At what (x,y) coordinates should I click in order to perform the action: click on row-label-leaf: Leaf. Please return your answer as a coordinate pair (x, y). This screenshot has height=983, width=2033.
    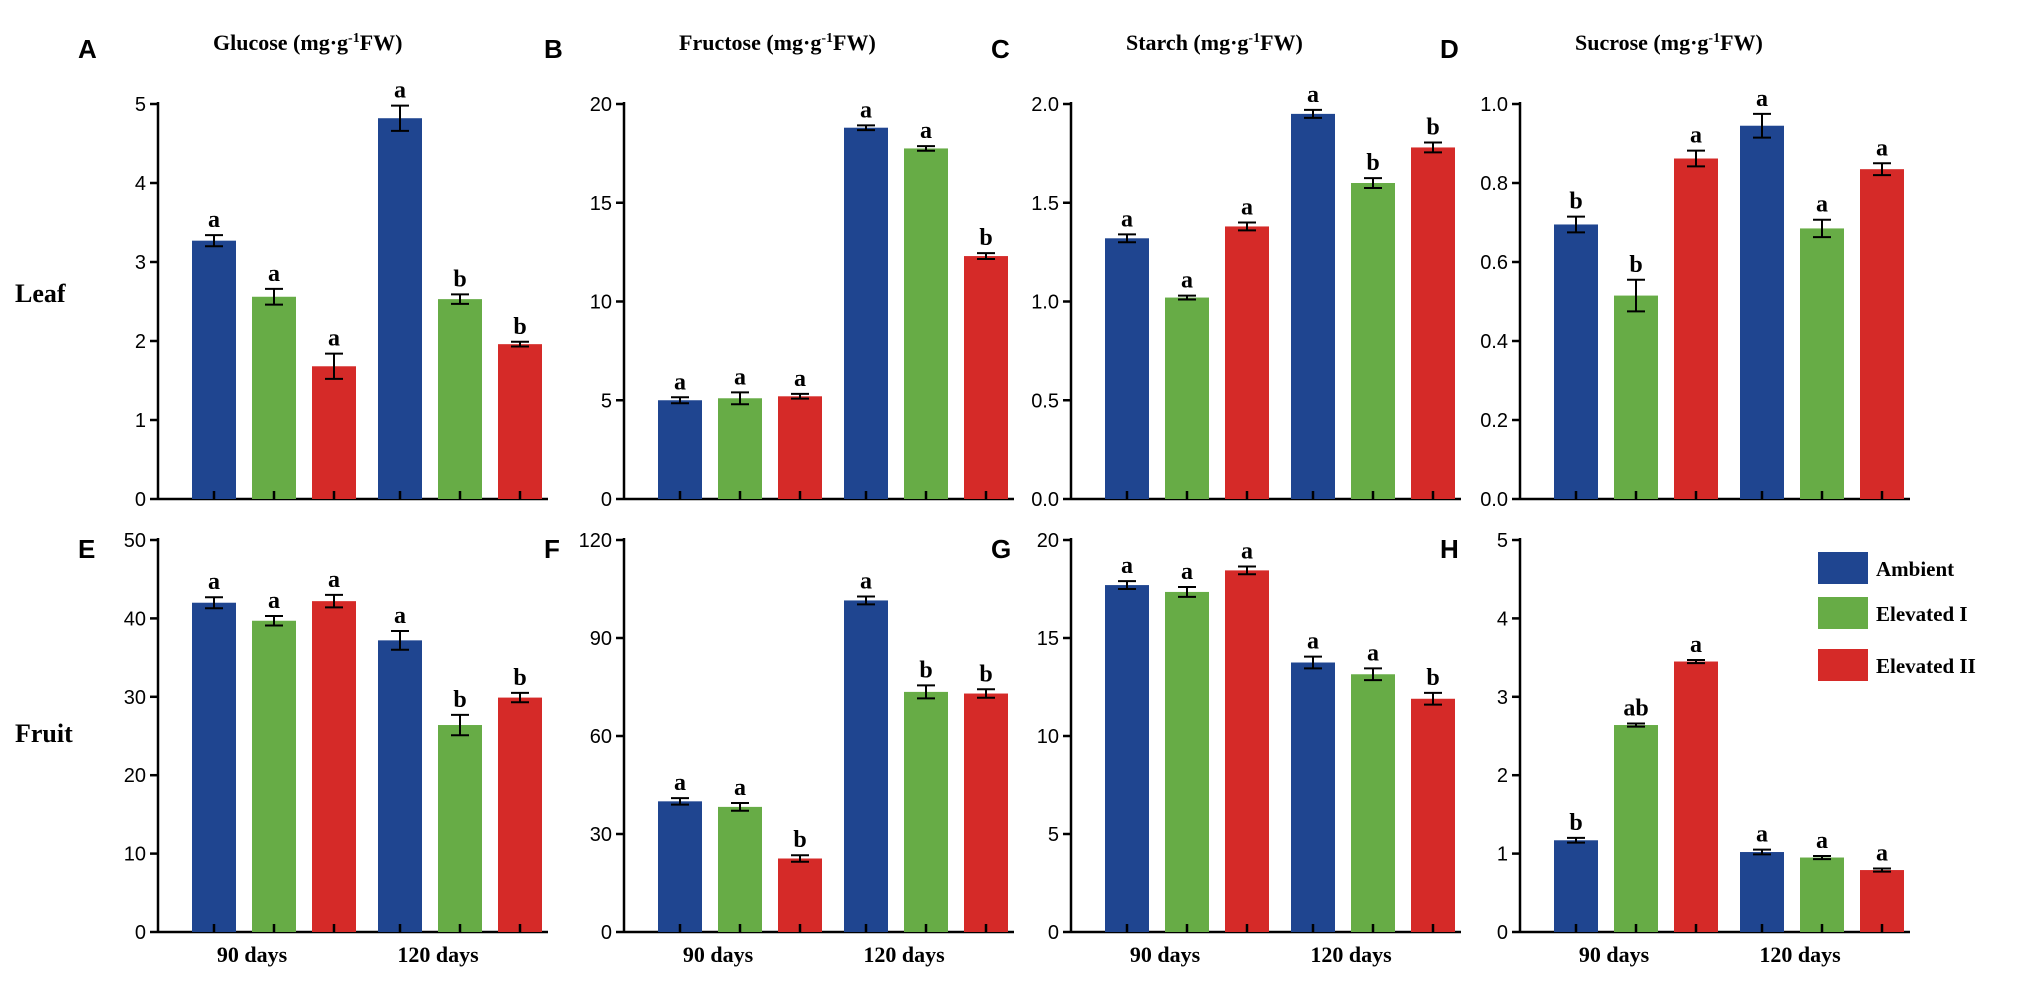
    Looking at the image, I should click on (40, 293).